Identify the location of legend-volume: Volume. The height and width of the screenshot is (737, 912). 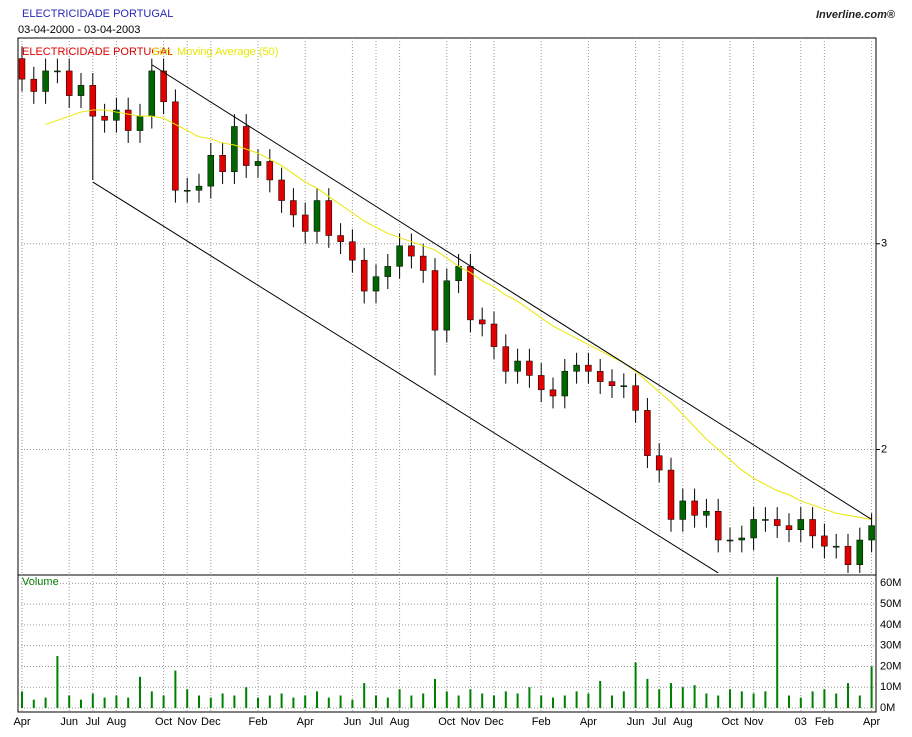
(40, 582).